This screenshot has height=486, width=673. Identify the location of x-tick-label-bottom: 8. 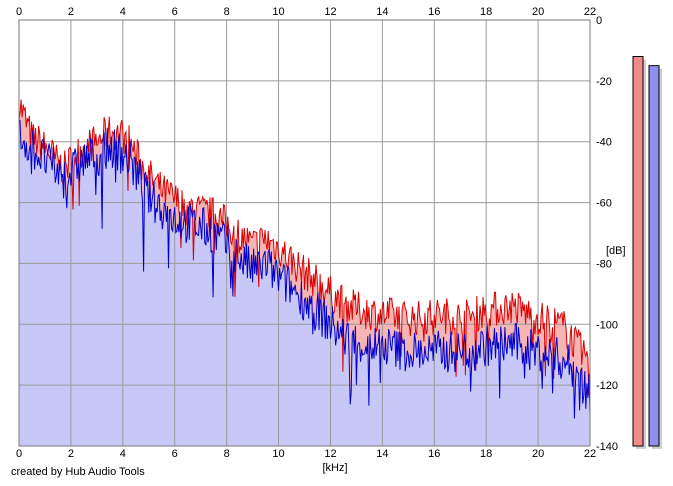
(227, 454).